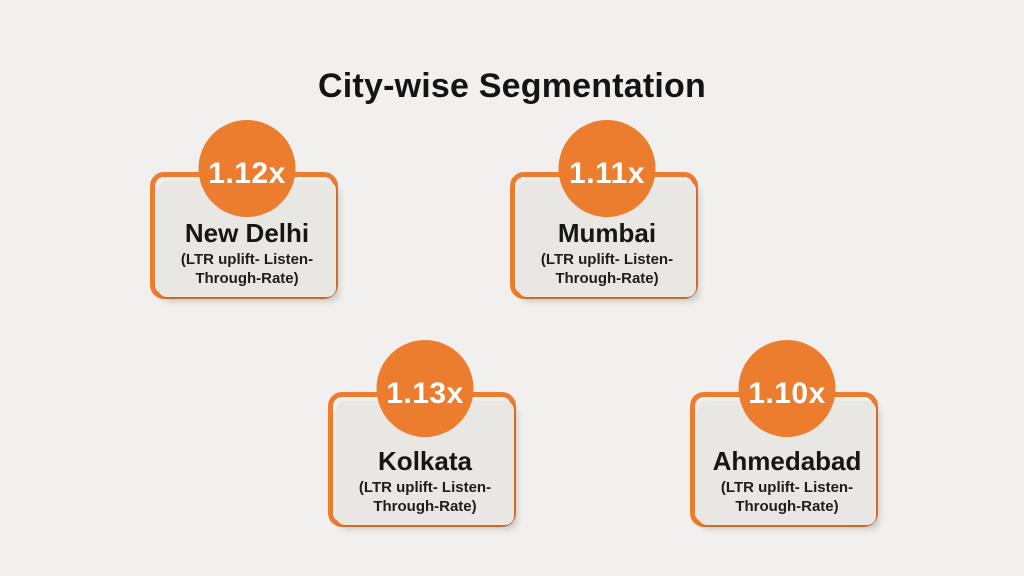 The image size is (1024, 576). Describe the element at coordinates (425, 460) in the screenshot. I see `city-name: Kolkata` at that location.